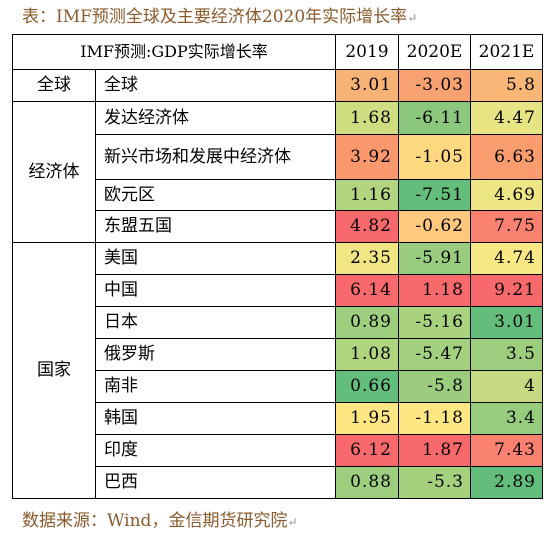 This screenshot has width=544, height=536. What do you see at coordinates (434, 157) in the screenshot?
I see `value-cell: -1.05` at bounding box center [434, 157].